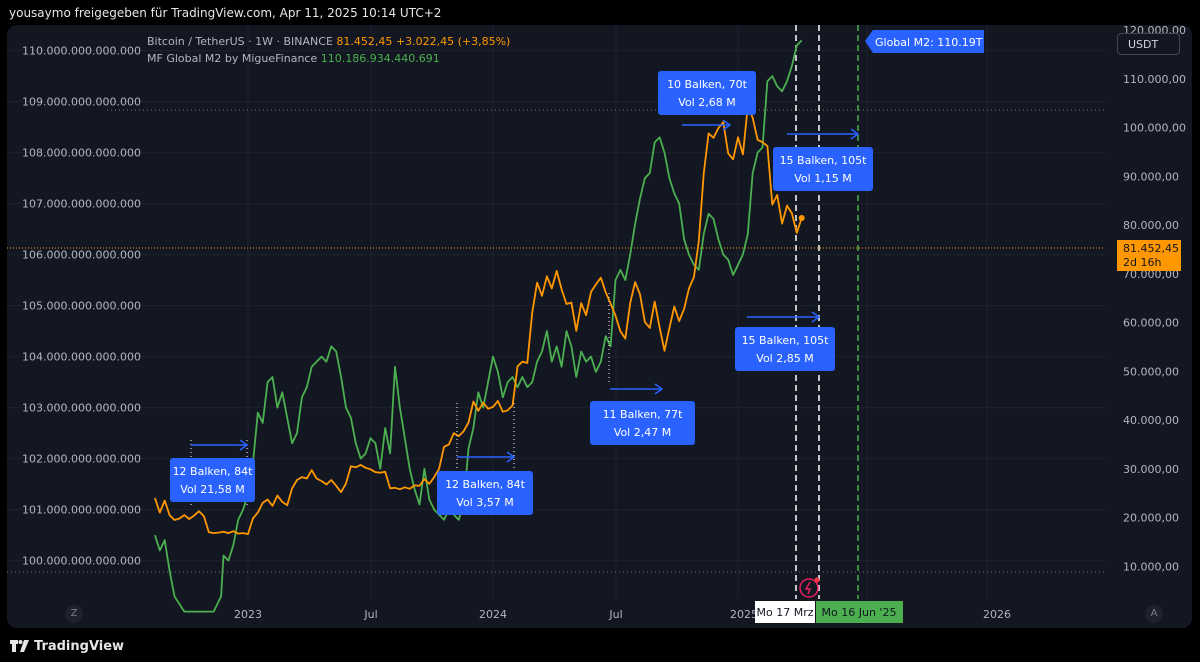 The width and height of the screenshot is (1200, 662). I want to click on left-axis-tick-label: 108.000.000.000.000, so click(81, 153).